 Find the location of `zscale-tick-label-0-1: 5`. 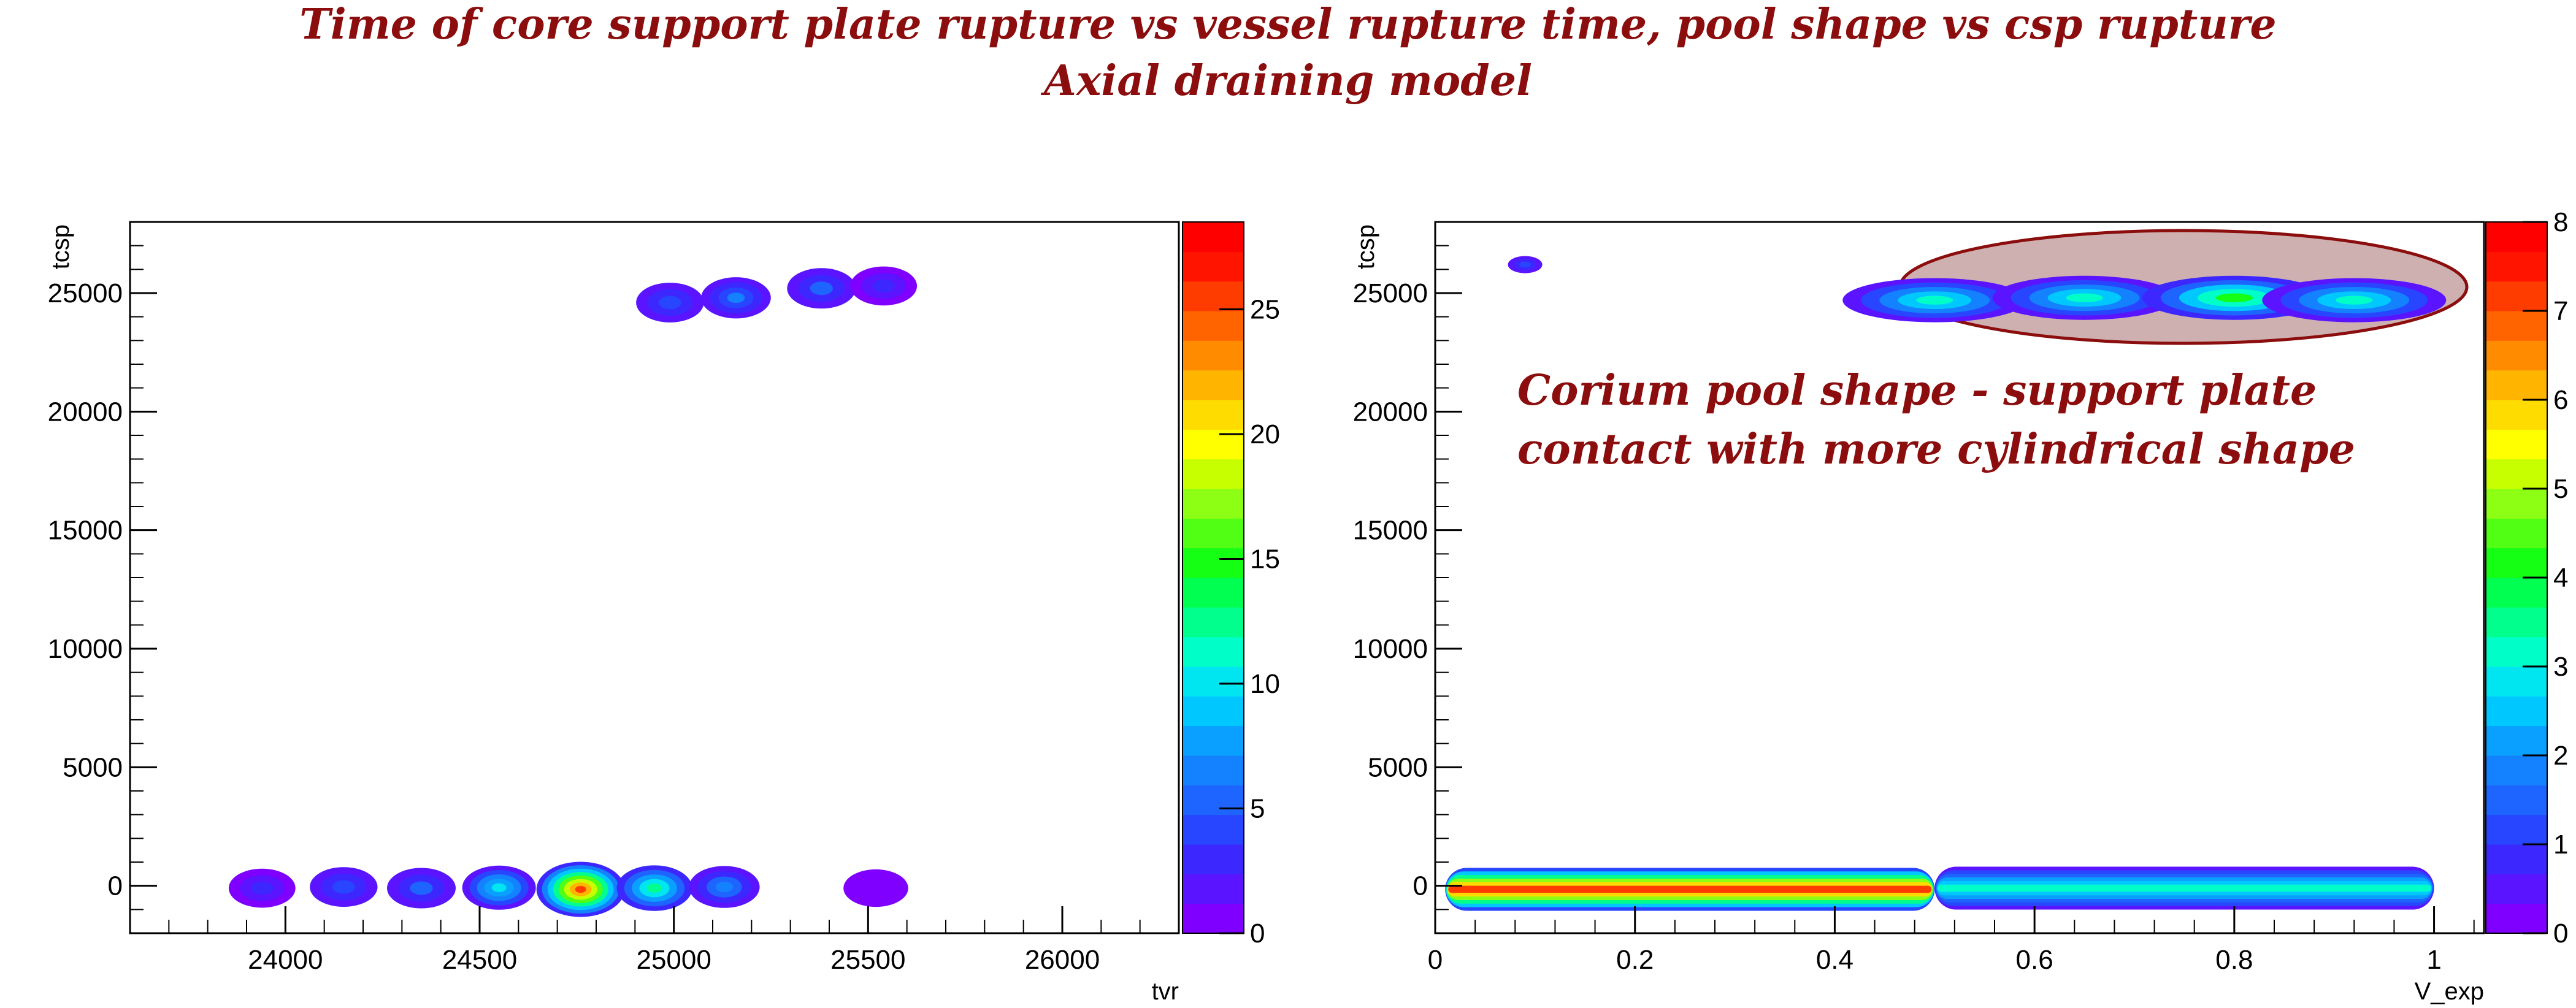

zscale-tick-label-0-1: 5 is located at coordinates (1257, 808).